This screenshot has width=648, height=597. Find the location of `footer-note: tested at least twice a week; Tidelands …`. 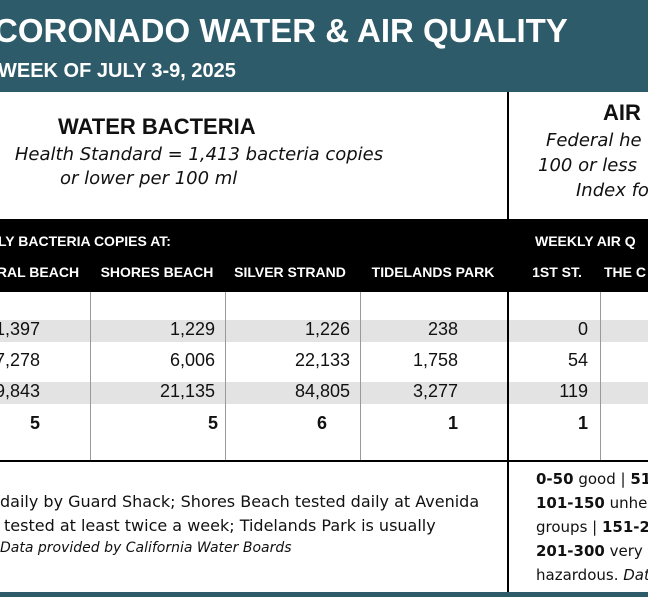

footer-note: tested at least twice a week; Tidelands … is located at coordinates (220, 525).